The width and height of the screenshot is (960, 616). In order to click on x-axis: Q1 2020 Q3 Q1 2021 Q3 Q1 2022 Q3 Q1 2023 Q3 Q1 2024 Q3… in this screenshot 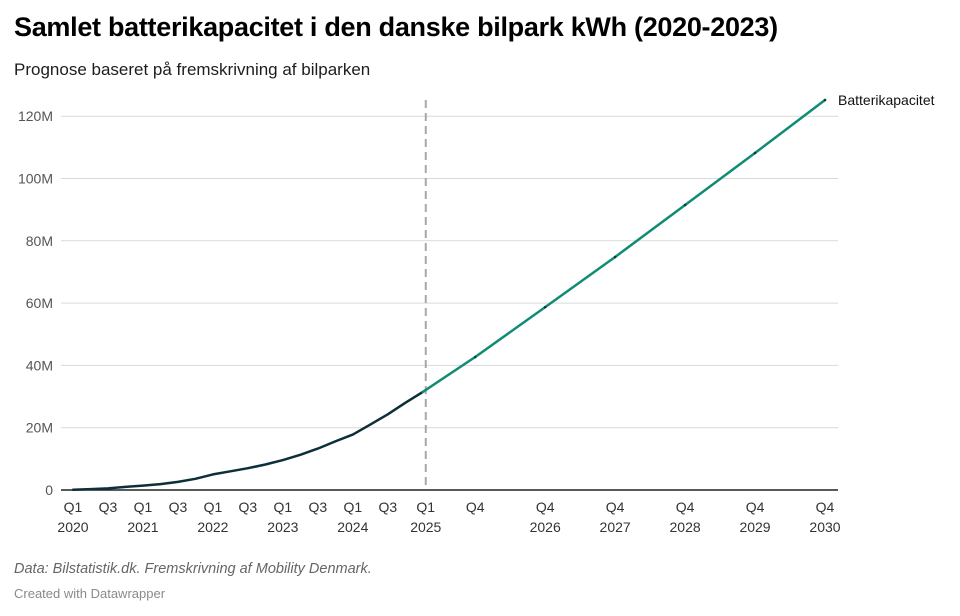, I will do `click(449, 512)`.